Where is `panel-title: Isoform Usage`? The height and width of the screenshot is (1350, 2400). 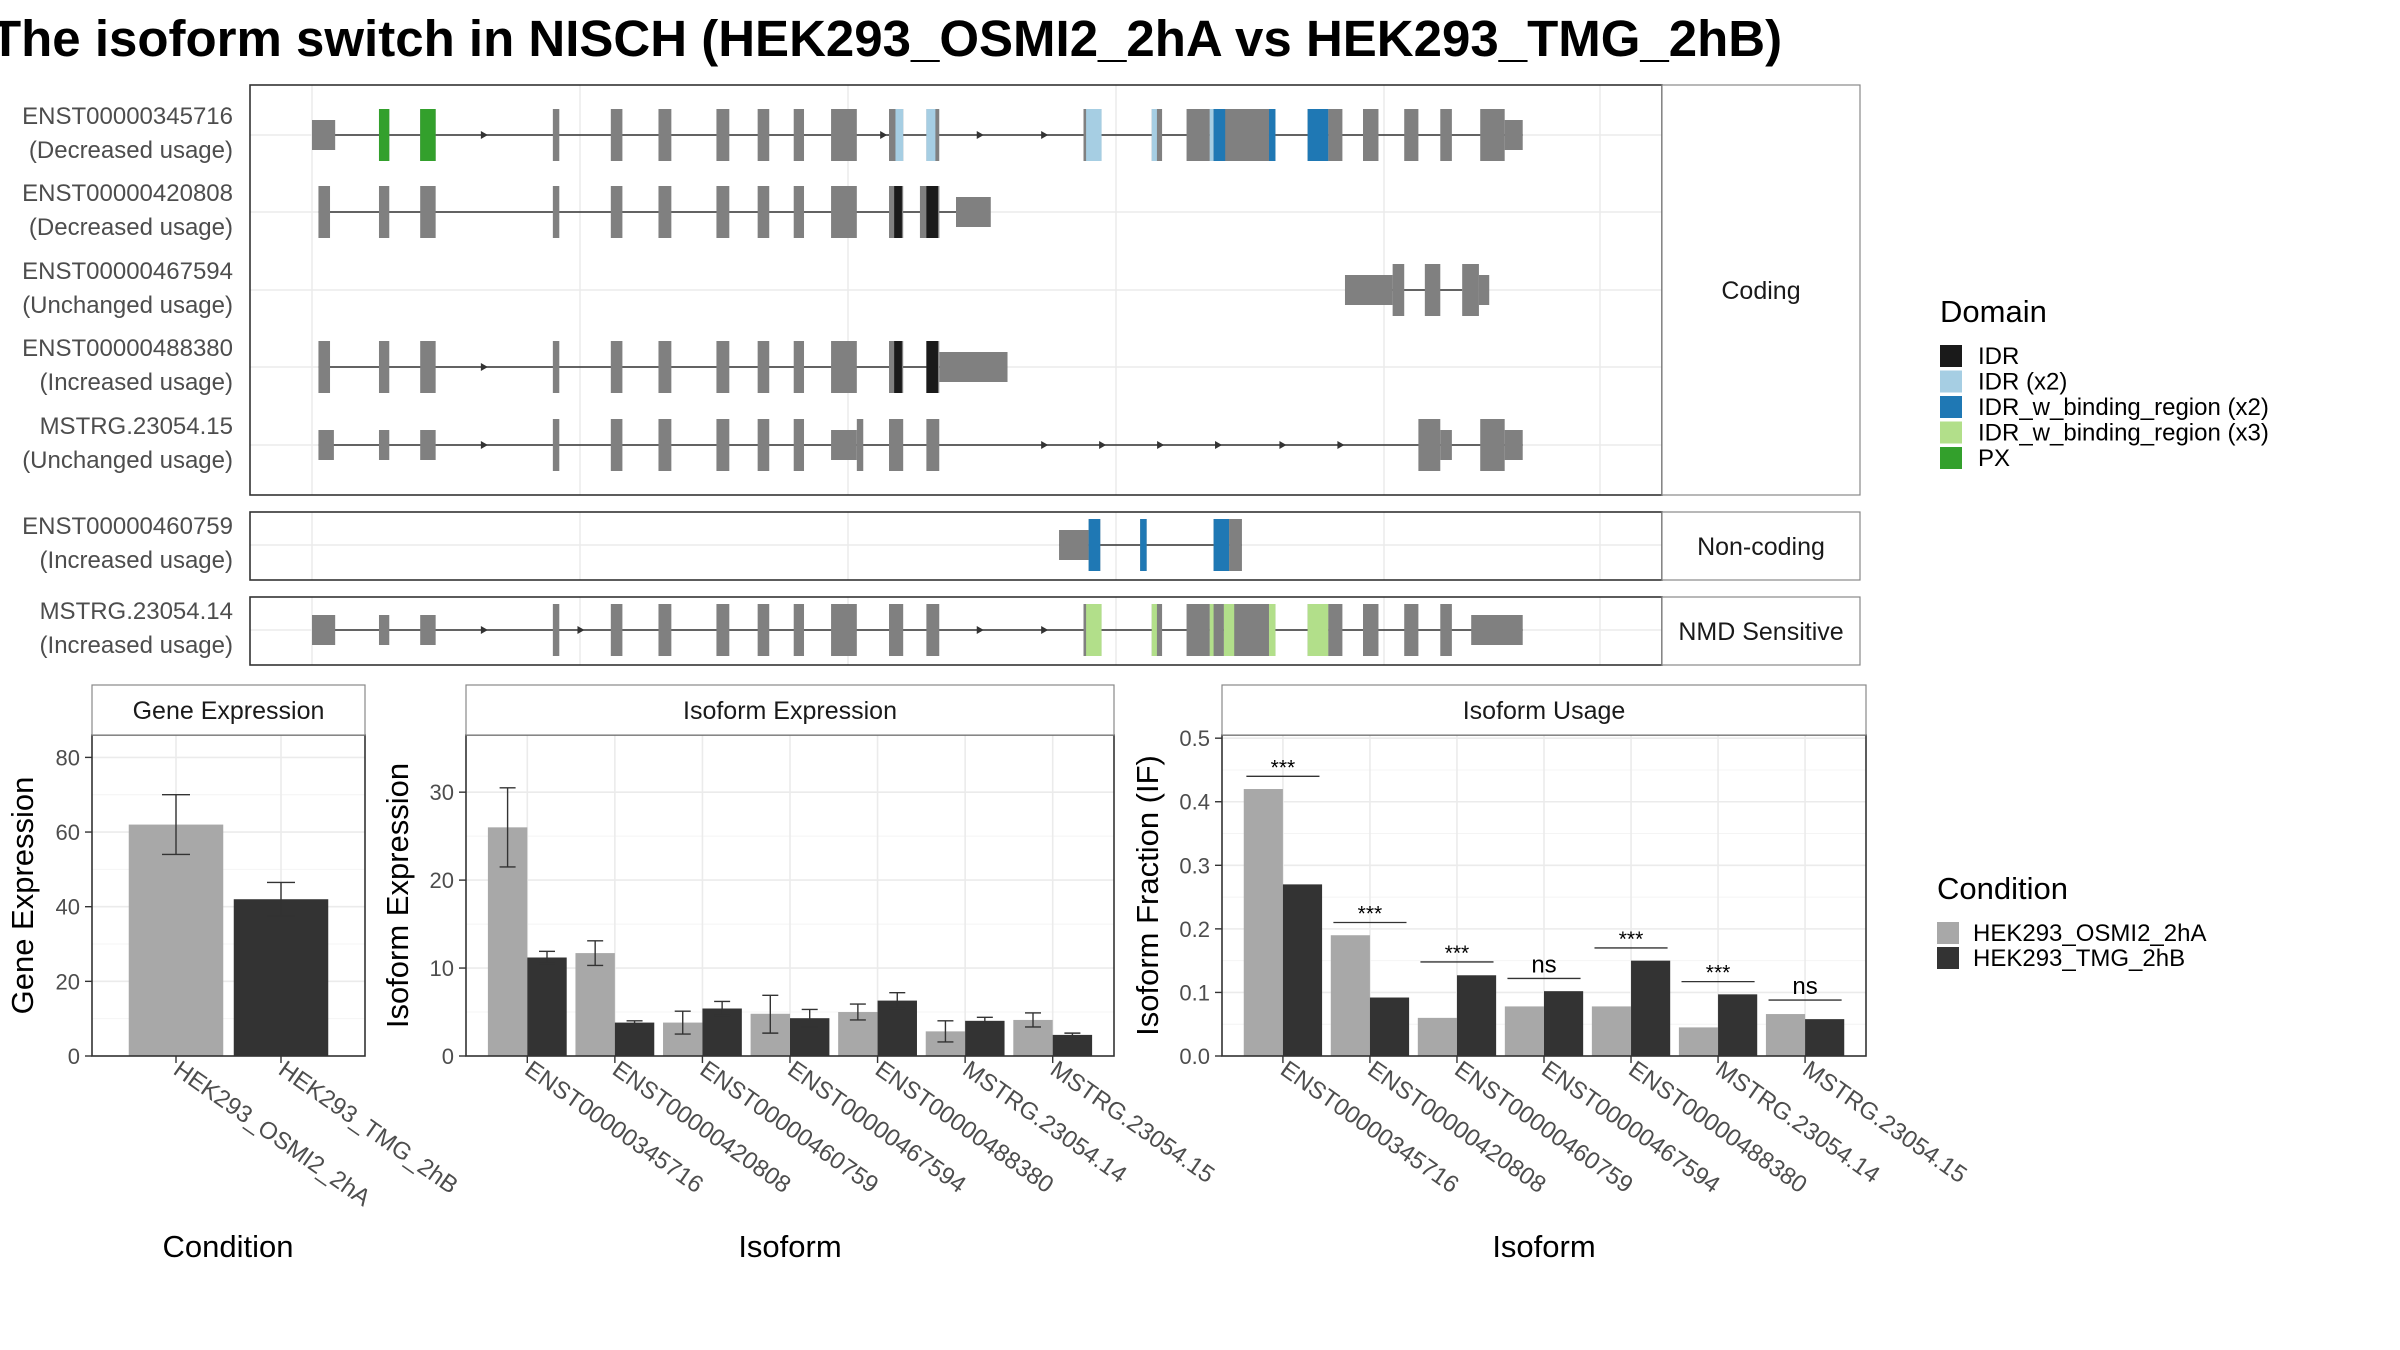 panel-title: Isoform Usage is located at coordinates (1544, 711).